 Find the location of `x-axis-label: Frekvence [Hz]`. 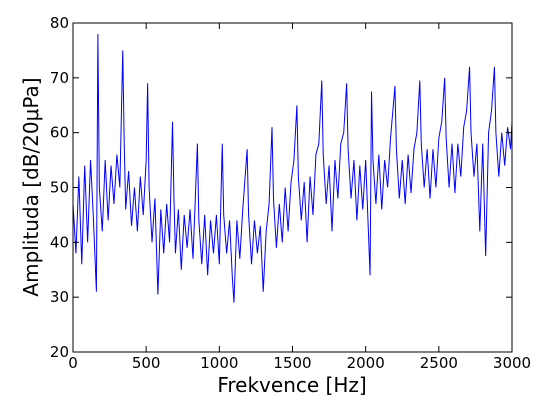

x-axis-label: Frekvence [Hz] is located at coordinates (291, 385).